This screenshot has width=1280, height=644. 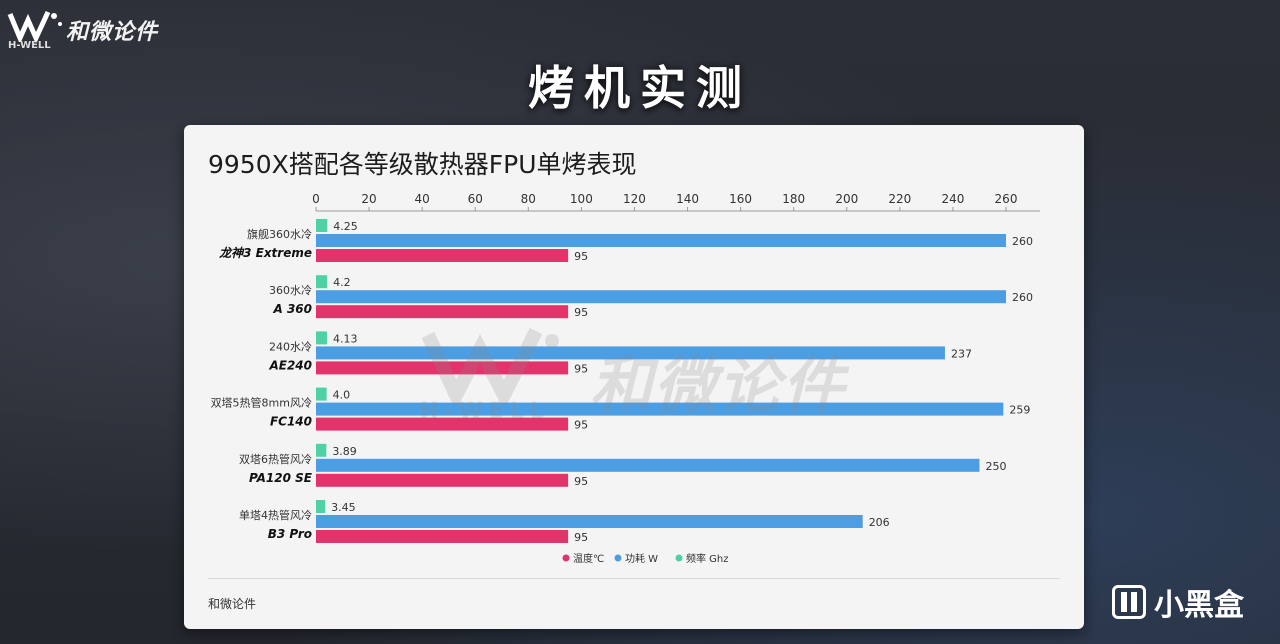 I want to click on category-model-label: PA120 SE, so click(x=281, y=478).